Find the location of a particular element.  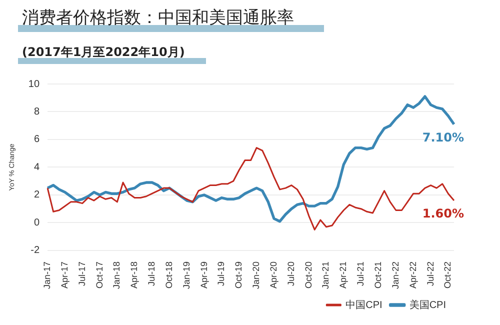

x-tick-label: Jul-20 is located at coordinates (291, 273).